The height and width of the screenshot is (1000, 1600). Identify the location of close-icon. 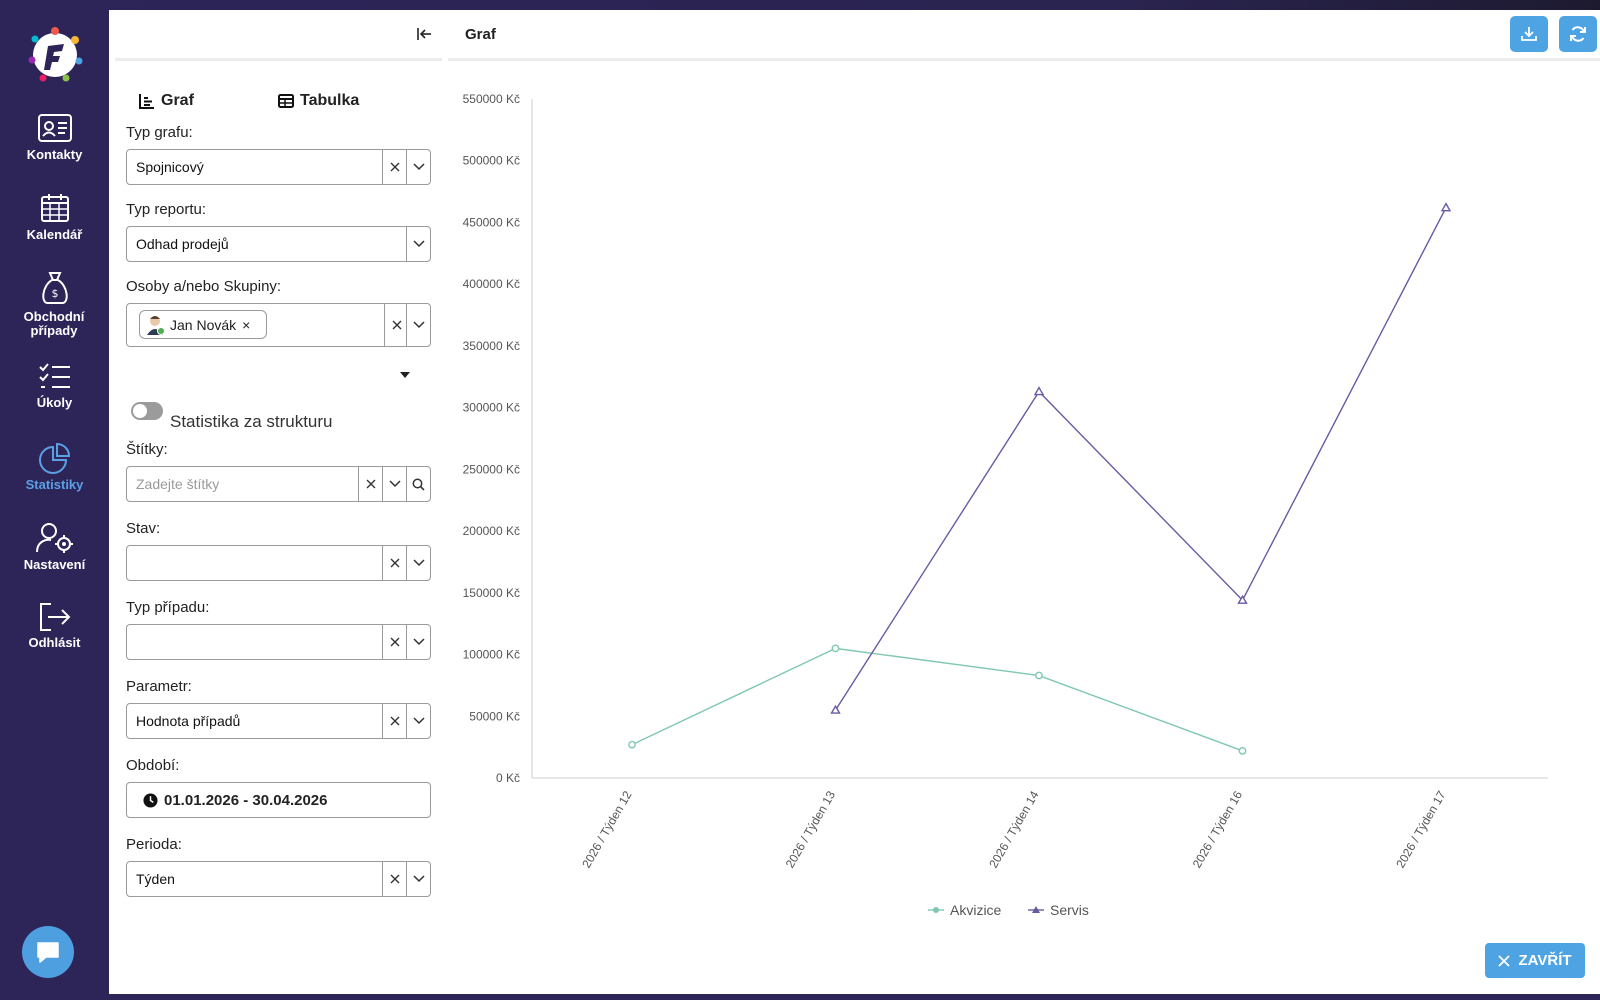
(1504, 960).